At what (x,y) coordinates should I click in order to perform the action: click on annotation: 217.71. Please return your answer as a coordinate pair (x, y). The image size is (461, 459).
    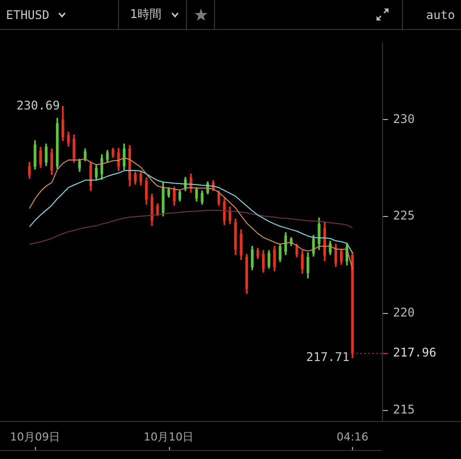
    Looking at the image, I should click on (328, 357).